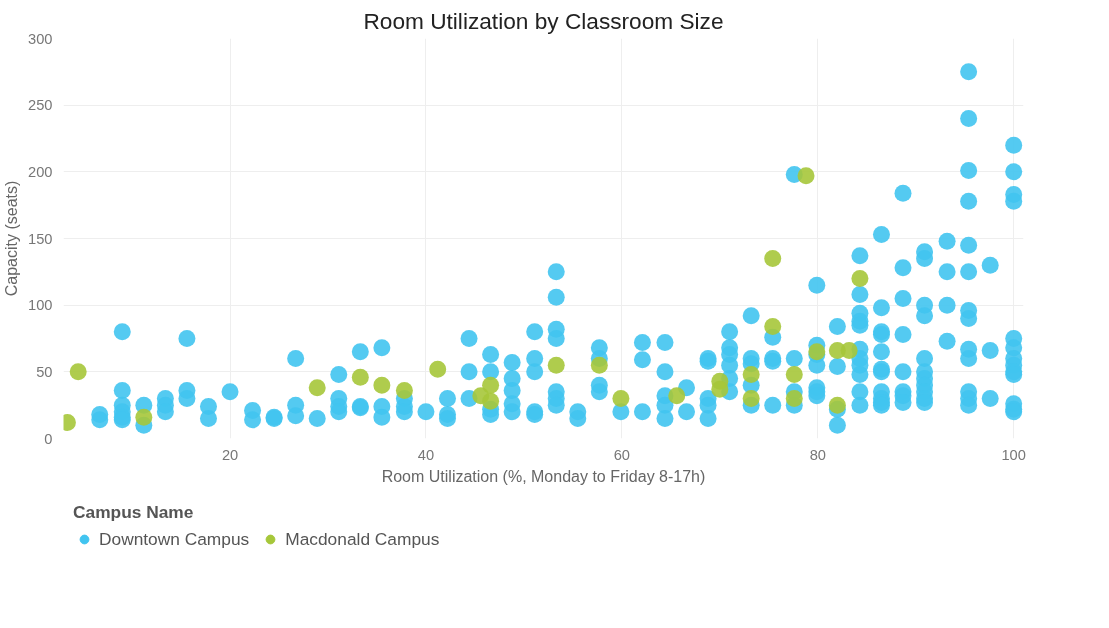 This screenshot has height=628, width=1109. What do you see at coordinates (622, 454) in the screenshot?
I see `x-tick-label: 60` at bounding box center [622, 454].